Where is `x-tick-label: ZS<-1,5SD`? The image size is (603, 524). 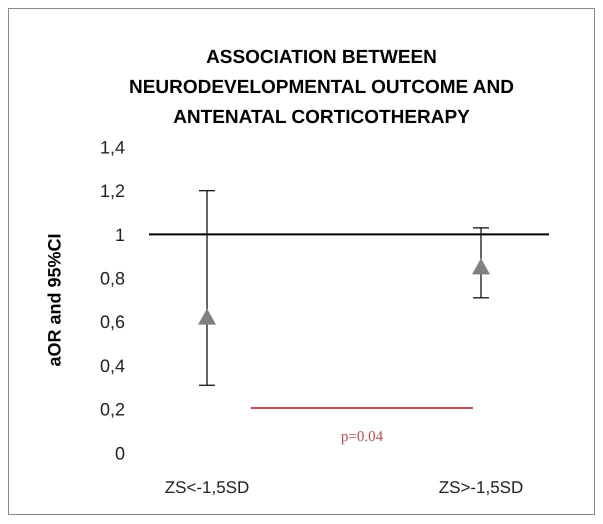
x-tick-label: ZS<-1,5SD is located at coordinates (207, 488).